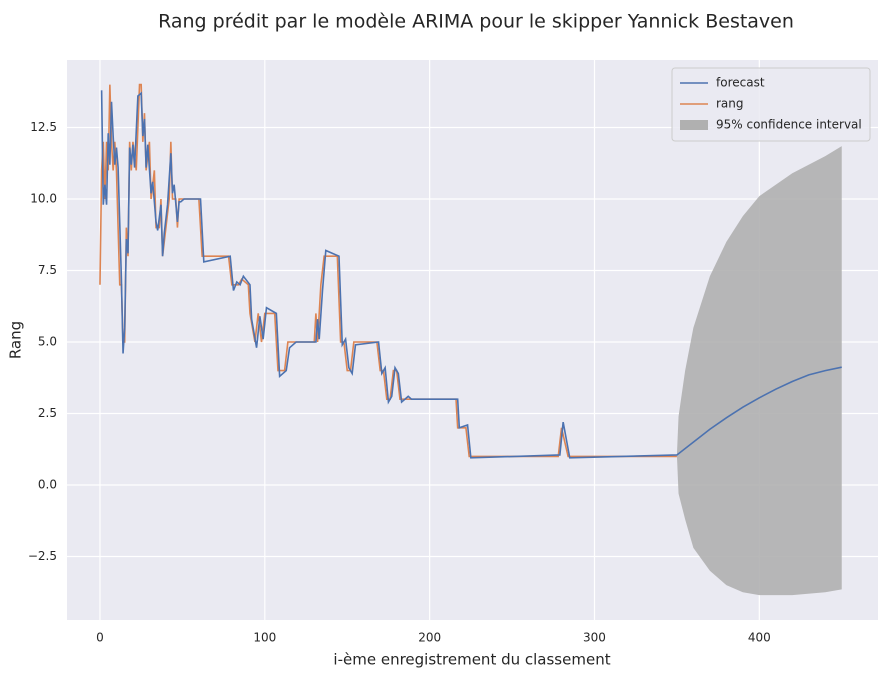 This screenshot has height=683, width=886. I want to click on y-tick-label: 12.5, so click(43, 127).